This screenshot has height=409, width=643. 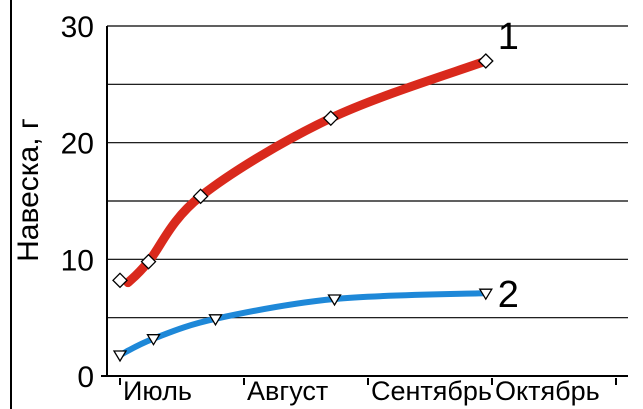 I want to click on y-tick-label: 10, so click(x=77, y=260).